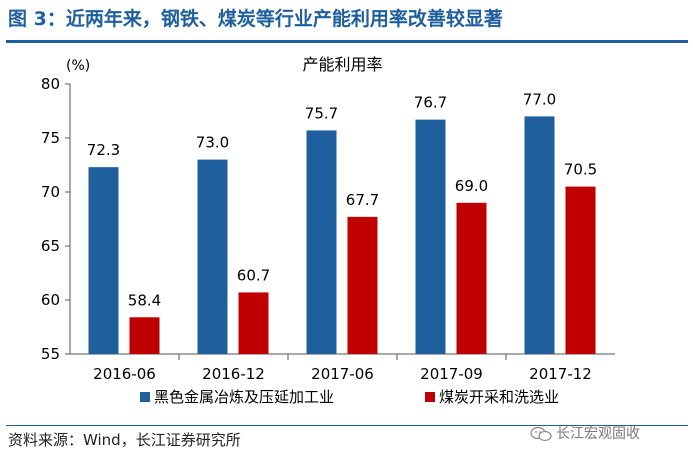  What do you see at coordinates (144, 300) in the screenshot?
I see `data-label-series-2: 58.4` at bounding box center [144, 300].